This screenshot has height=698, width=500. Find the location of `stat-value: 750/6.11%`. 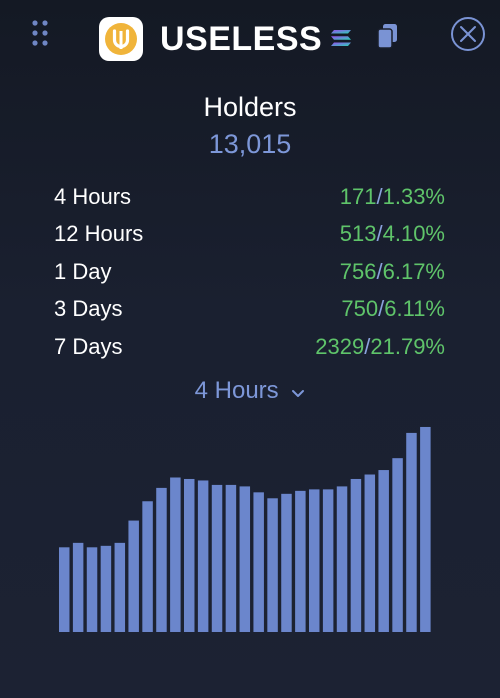

stat-value: 750/6.11% is located at coordinates (393, 309).